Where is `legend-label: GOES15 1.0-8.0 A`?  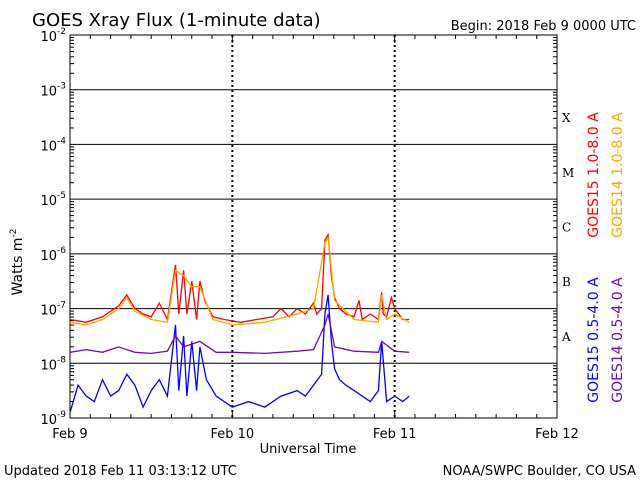
legend-label: GOES15 1.0-8.0 A is located at coordinates (594, 175).